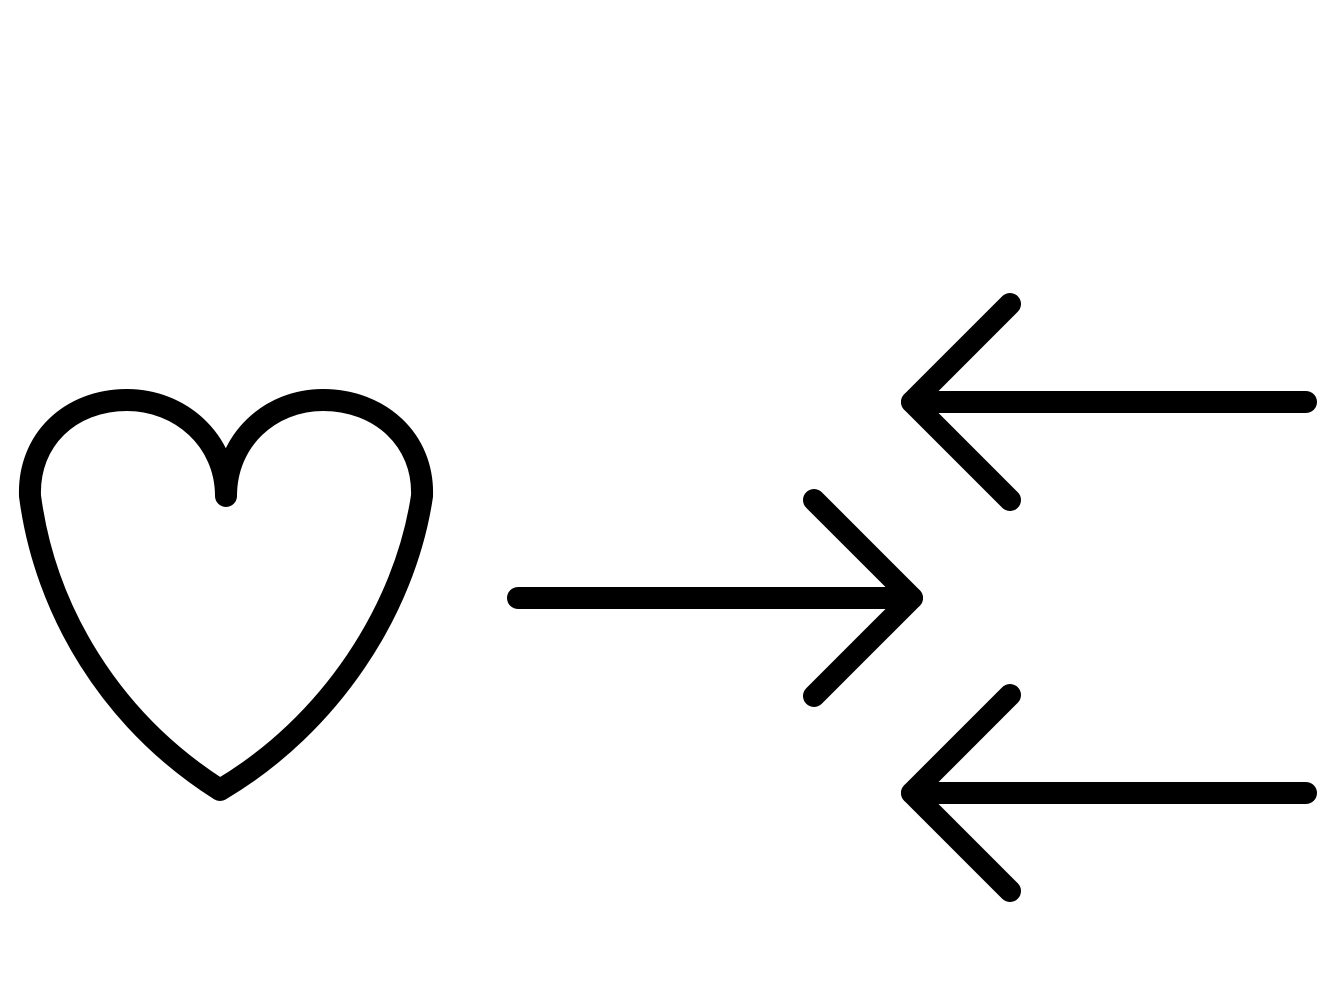 This screenshot has height=1000, width=1334. Describe the element at coordinates (226, 595) in the screenshot. I see `heart-outline-icon` at that location.